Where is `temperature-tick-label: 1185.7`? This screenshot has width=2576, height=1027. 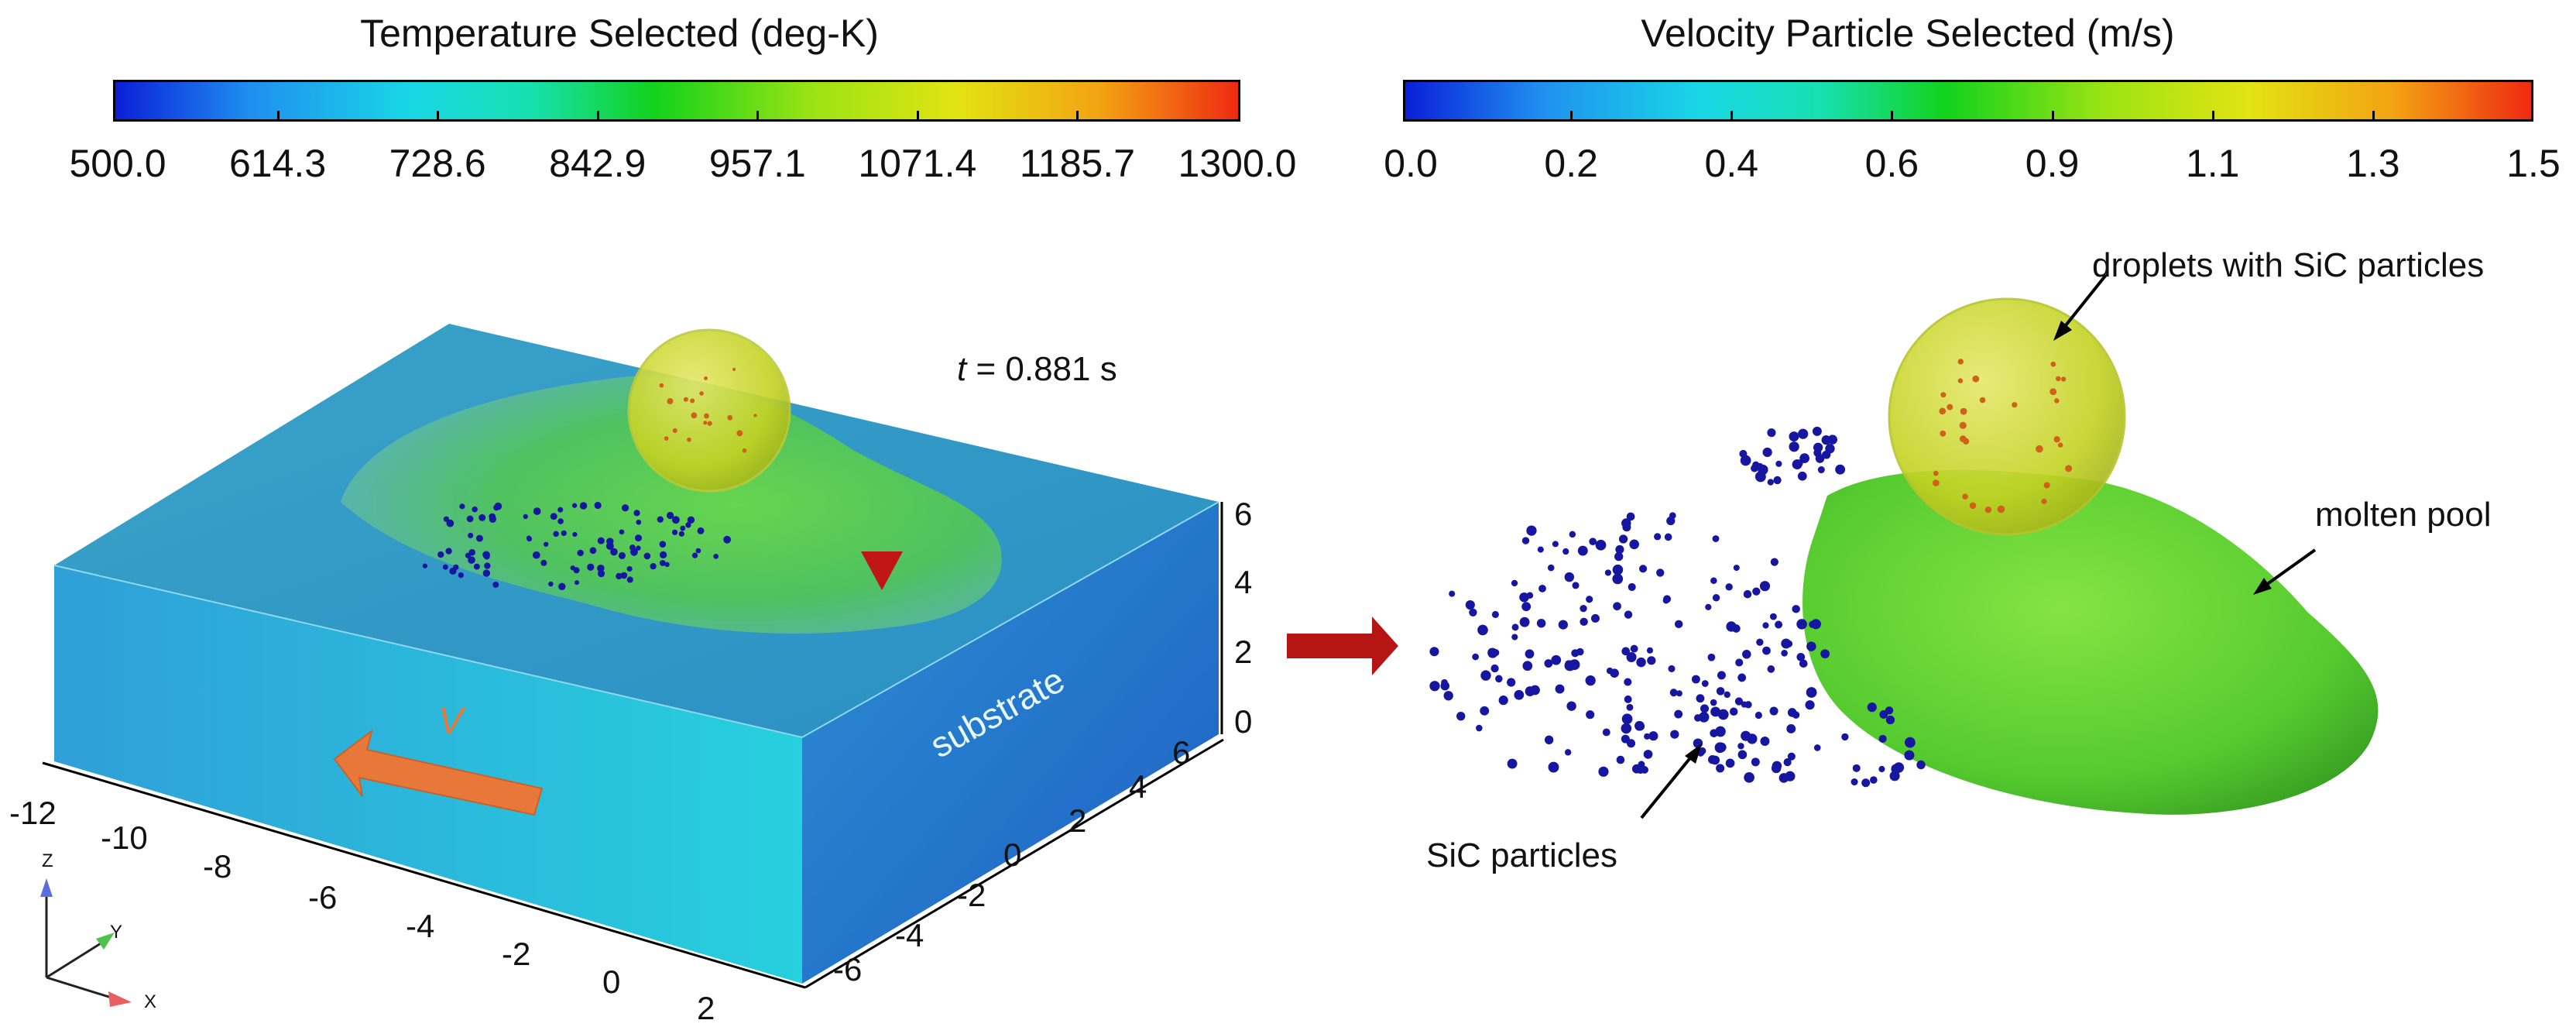
temperature-tick-label: 1185.7 is located at coordinates (1077, 163).